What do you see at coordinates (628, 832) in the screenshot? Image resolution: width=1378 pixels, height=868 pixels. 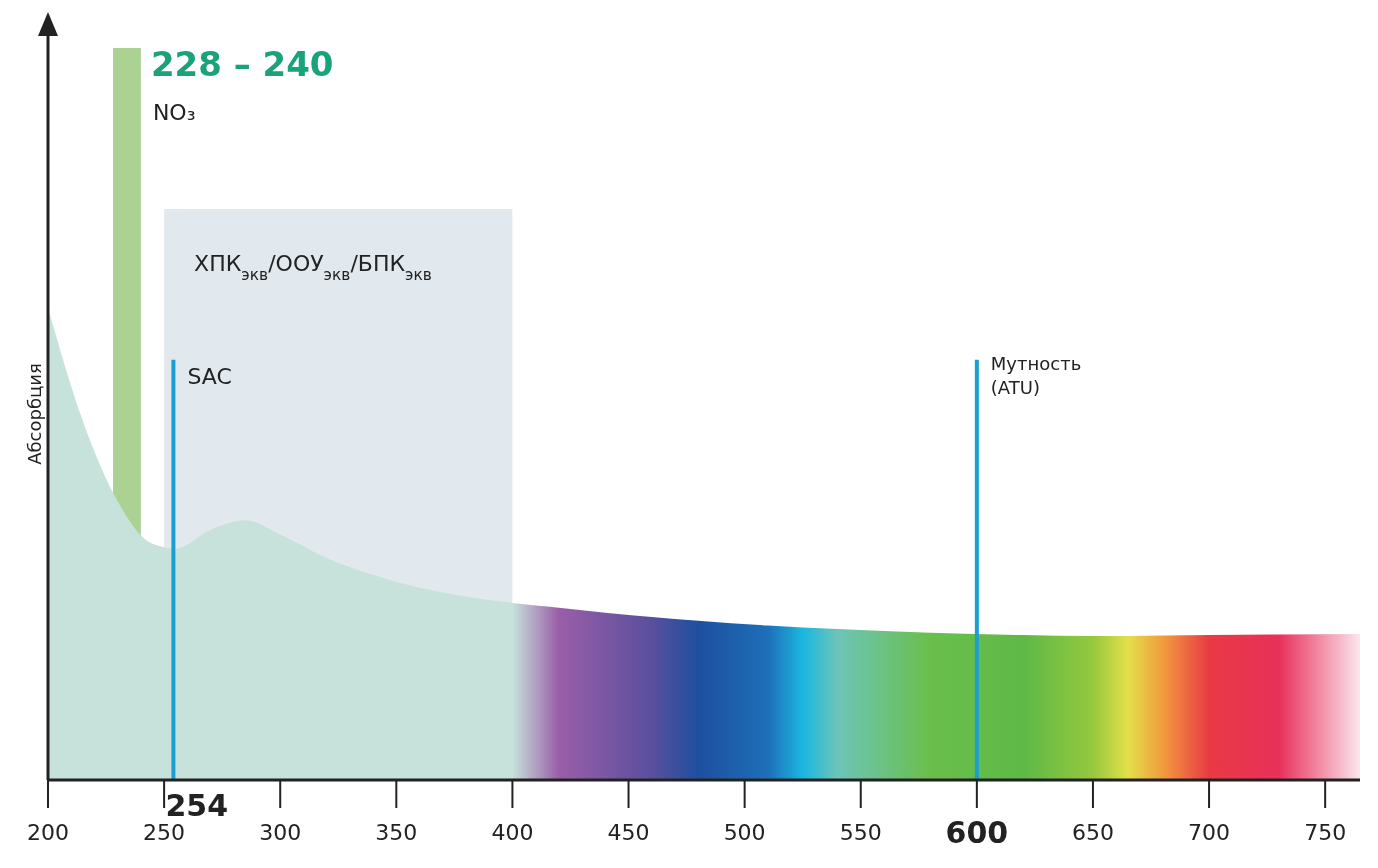 I see `x-tick-label: 450` at bounding box center [628, 832].